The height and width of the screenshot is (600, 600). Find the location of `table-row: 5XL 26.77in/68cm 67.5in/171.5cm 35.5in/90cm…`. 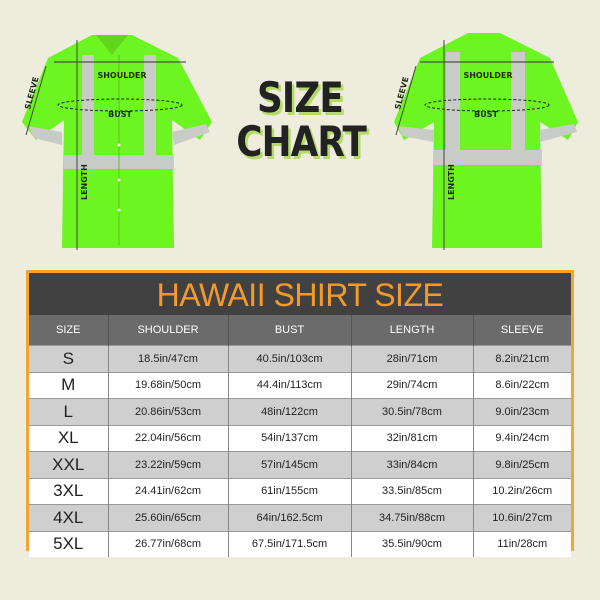

table-row: 5XL 26.77in/68cm 67.5in/171.5cm 35.5in/90cm… is located at coordinates (300, 543).